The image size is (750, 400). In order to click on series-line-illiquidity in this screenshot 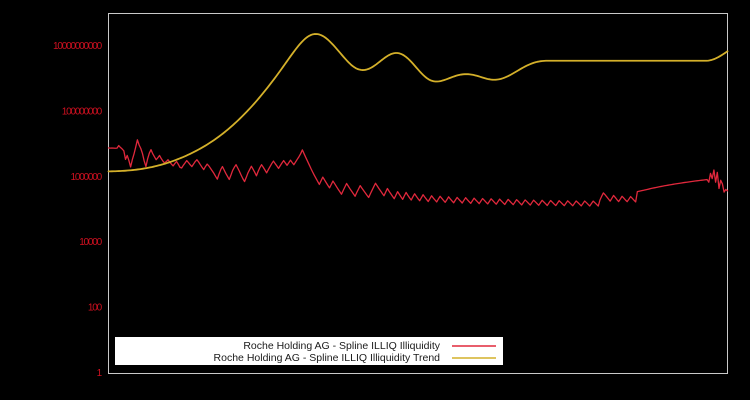, I will do `click(418, 173)`.